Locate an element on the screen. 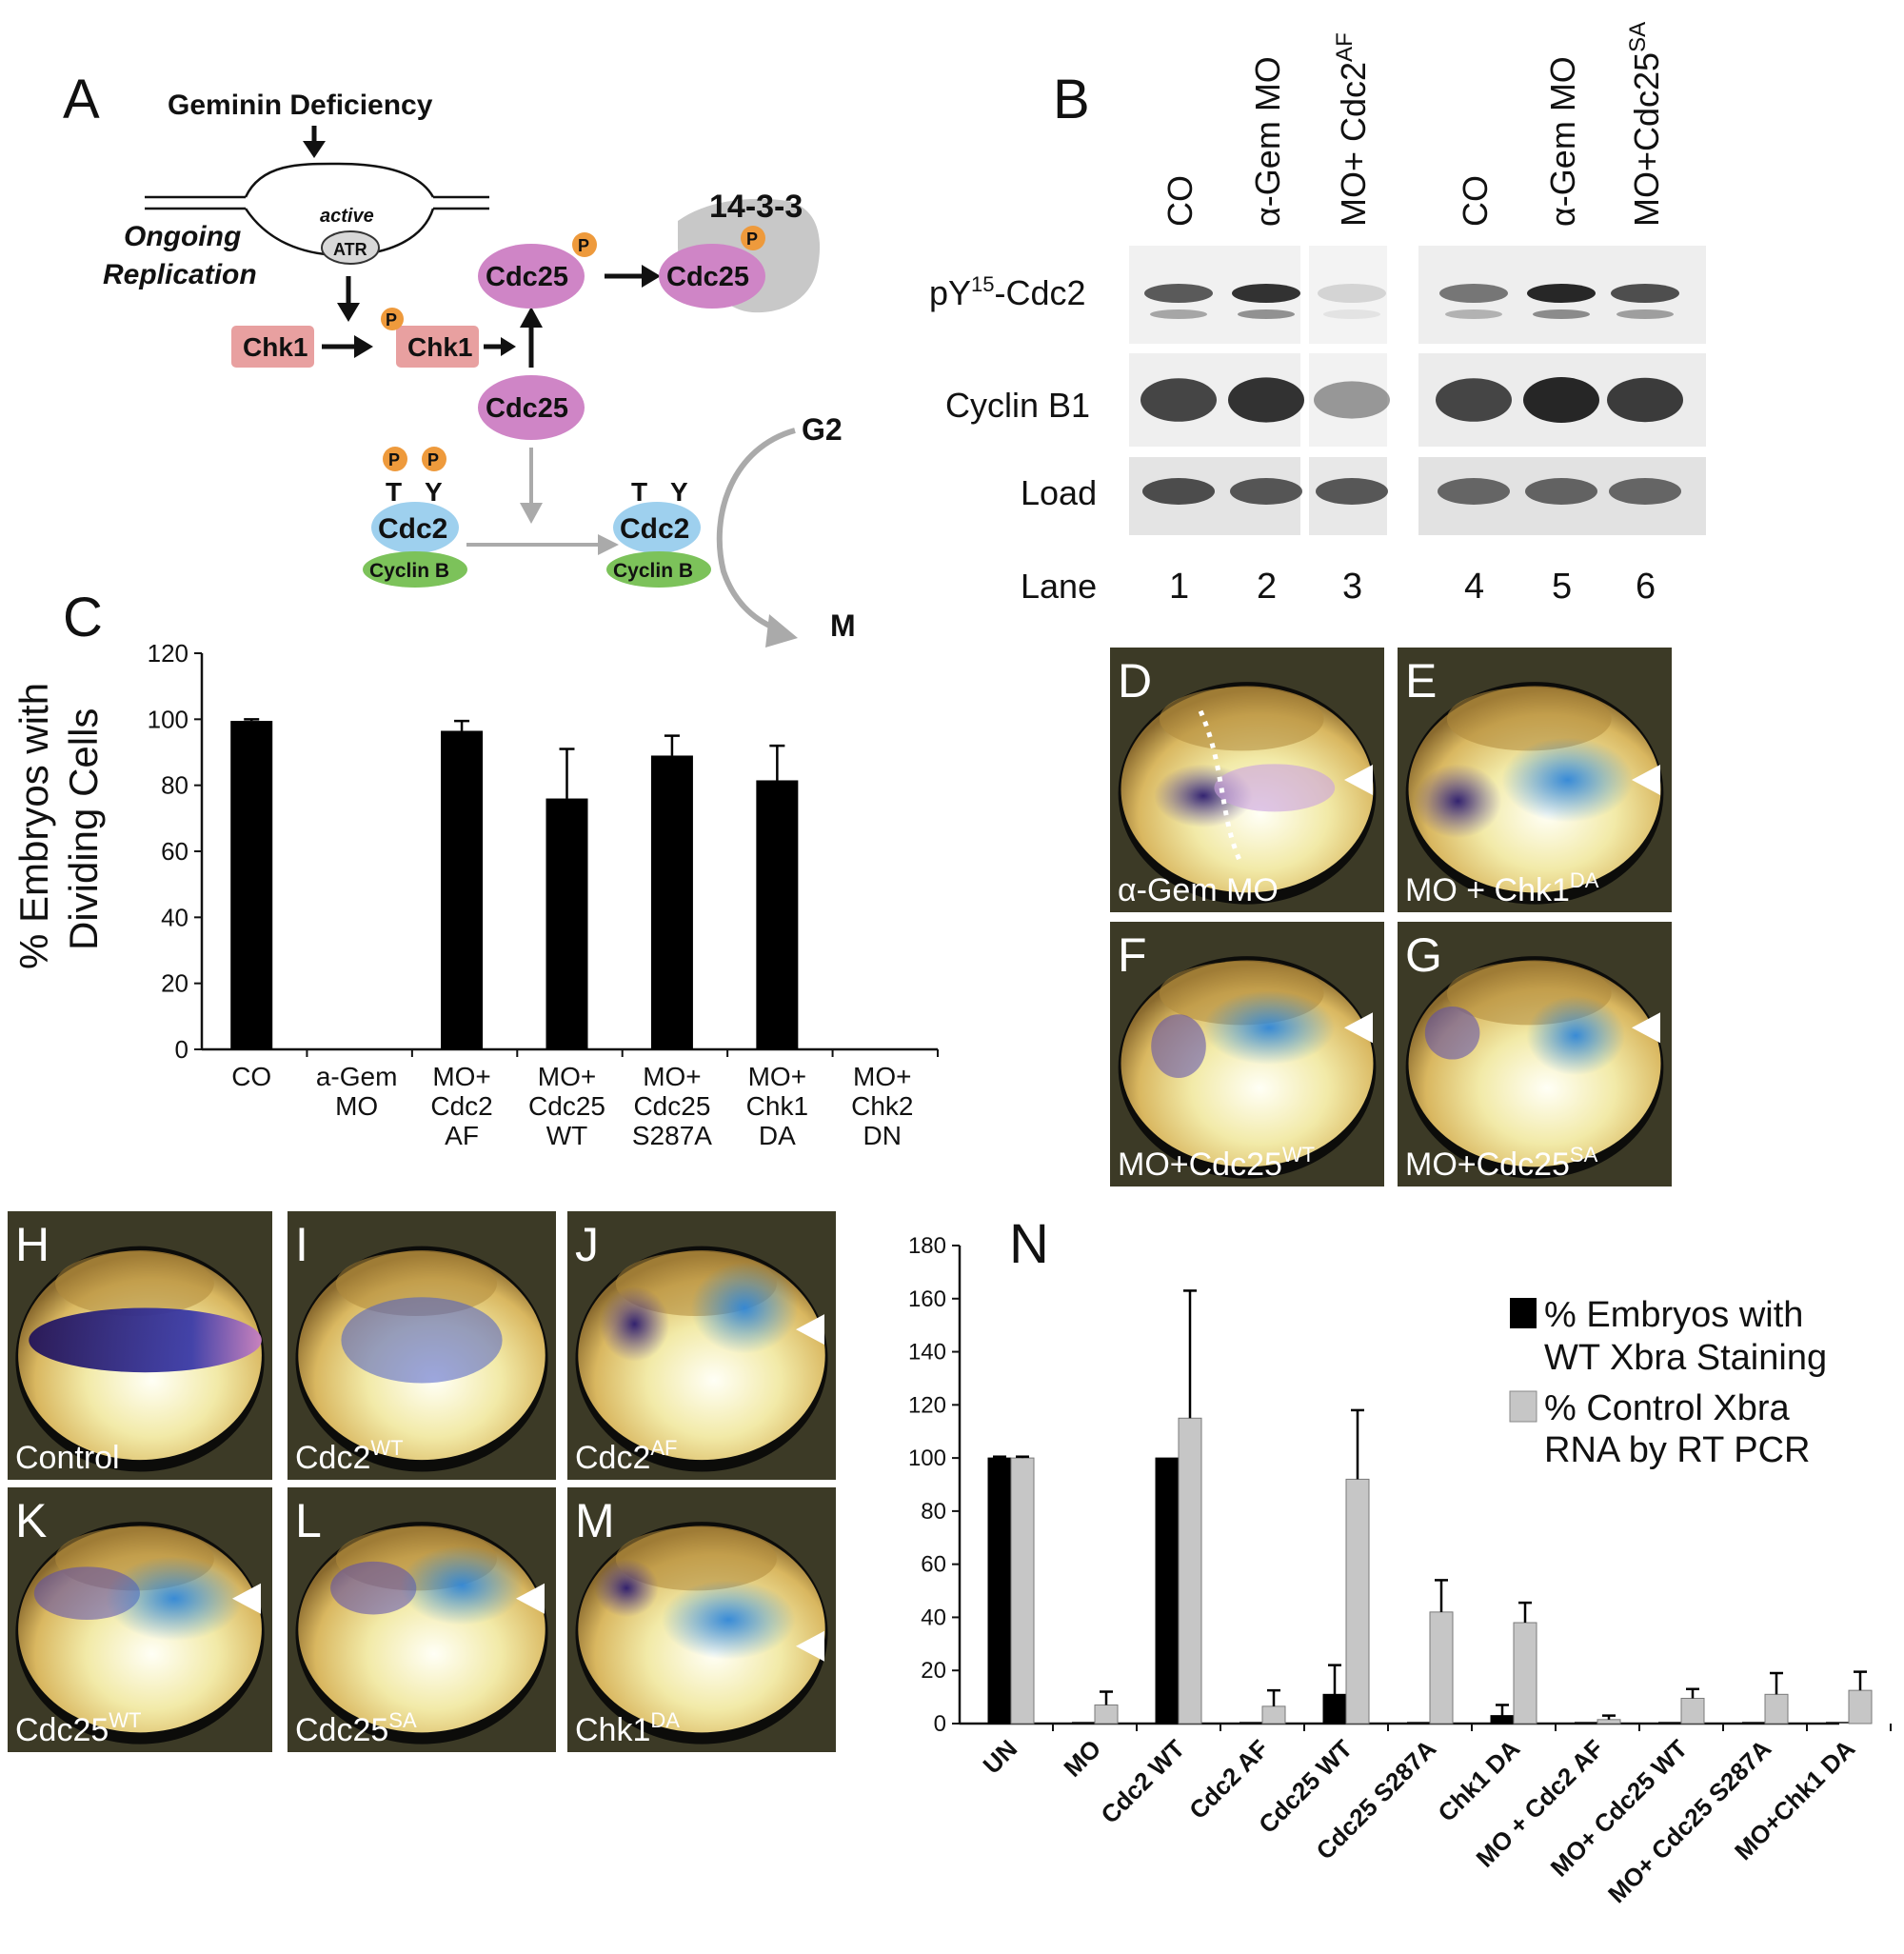 The image size is (1904, 1954). blot-column-label: CO is located at coordinates (1180, 201).